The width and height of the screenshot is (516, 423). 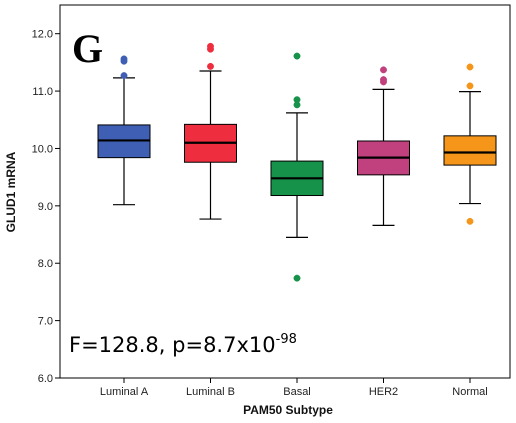 I want to click on y-tick-label: 9.0, so click(x=45, y=207).